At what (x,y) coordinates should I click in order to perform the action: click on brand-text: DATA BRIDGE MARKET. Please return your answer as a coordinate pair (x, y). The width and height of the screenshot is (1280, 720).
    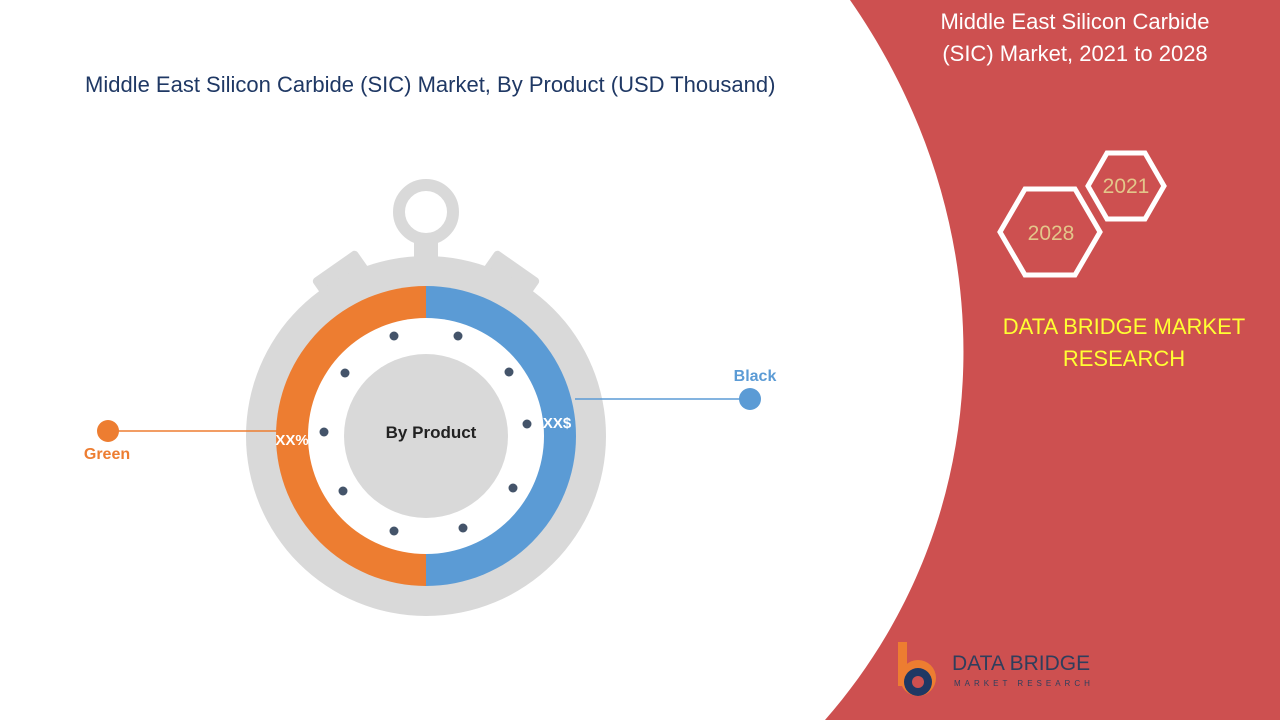
    Looking at the image, I should click on (1124, 326).